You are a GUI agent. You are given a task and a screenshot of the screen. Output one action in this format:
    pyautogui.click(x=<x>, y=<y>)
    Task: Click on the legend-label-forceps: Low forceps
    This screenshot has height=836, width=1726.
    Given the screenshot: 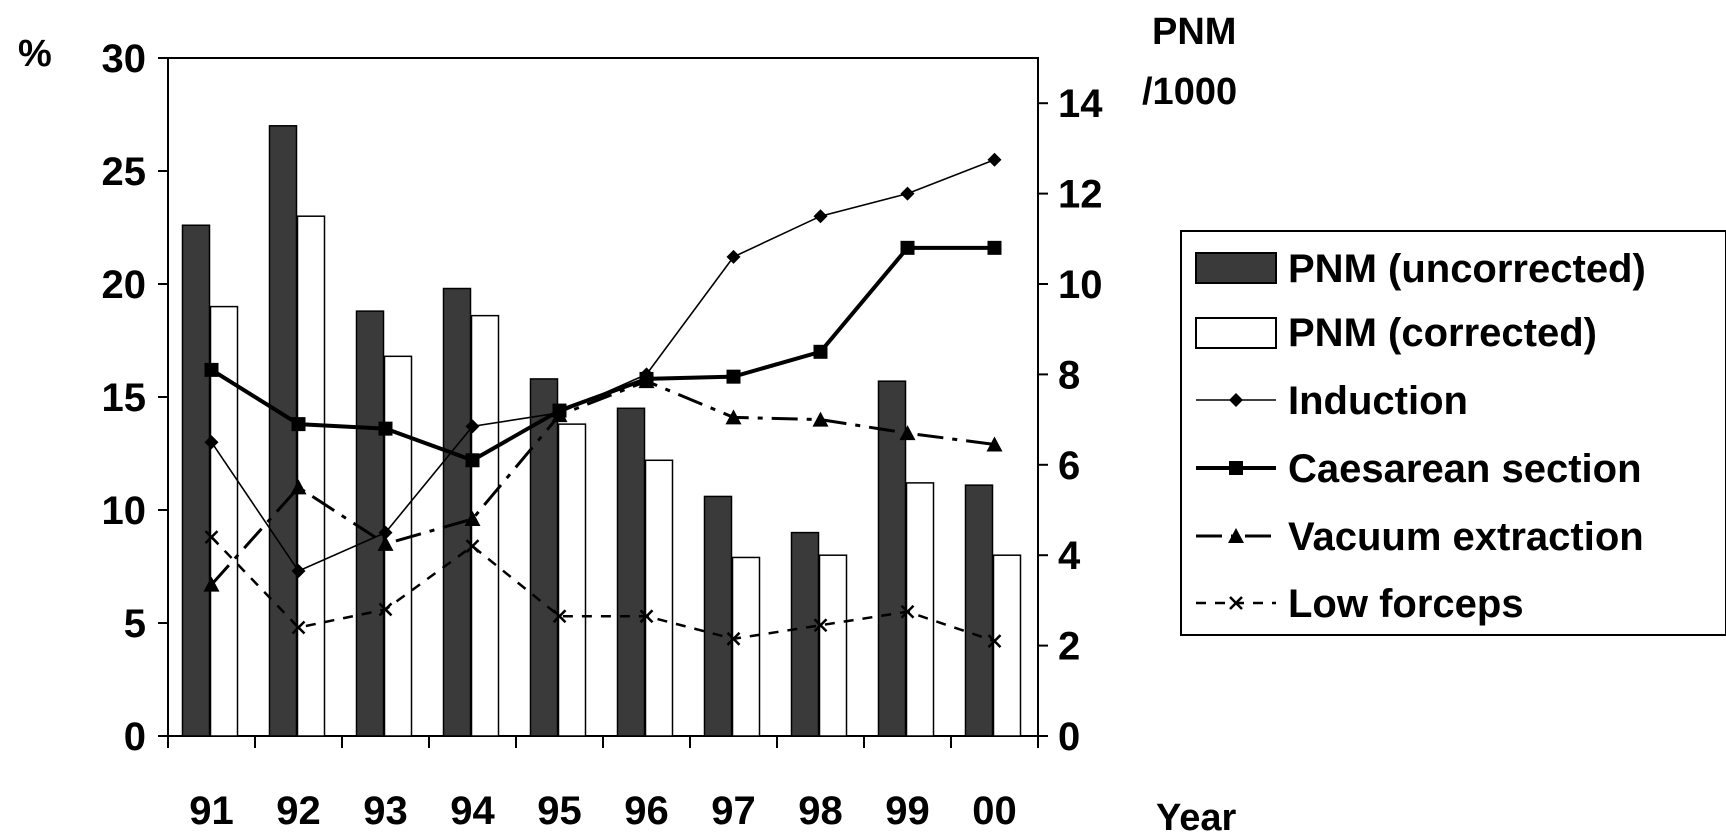 What is the action you would take?
    pyautogui.click(x=1406, y=604)
    